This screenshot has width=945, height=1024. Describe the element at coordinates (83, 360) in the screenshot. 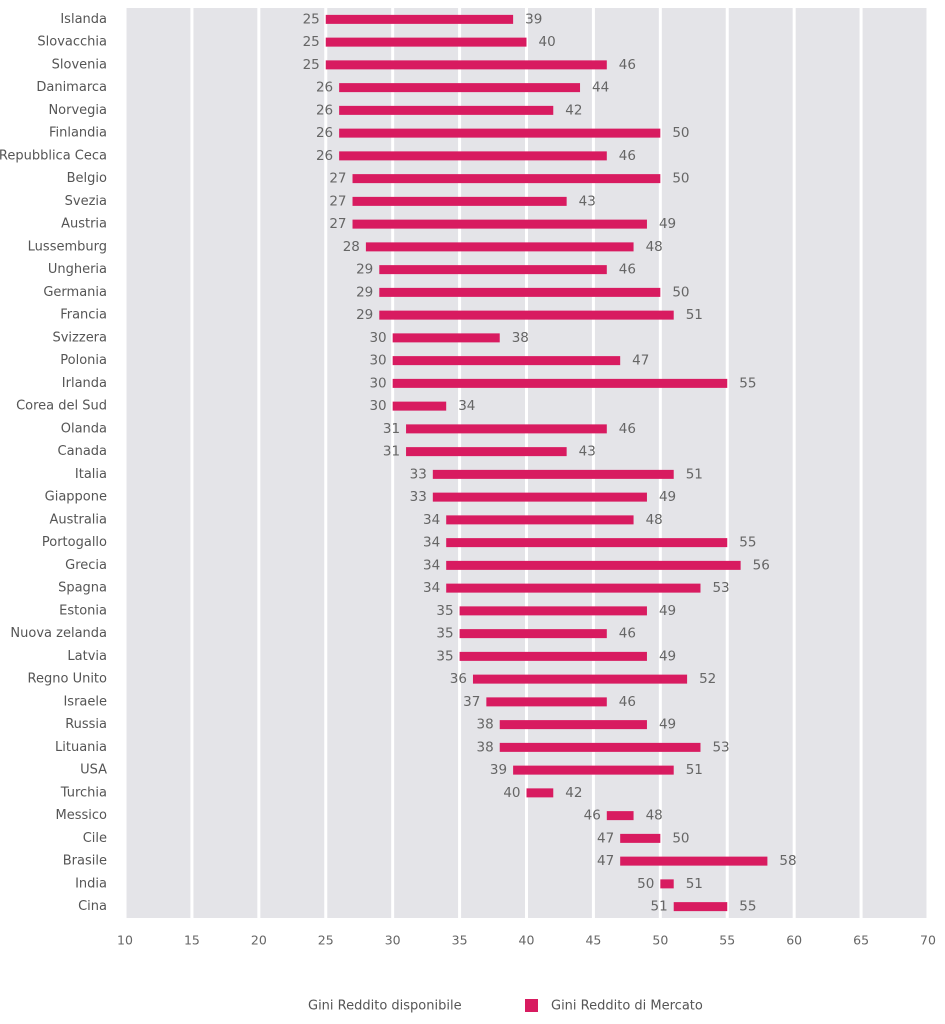

I see `category-label: Polonia` at that location.